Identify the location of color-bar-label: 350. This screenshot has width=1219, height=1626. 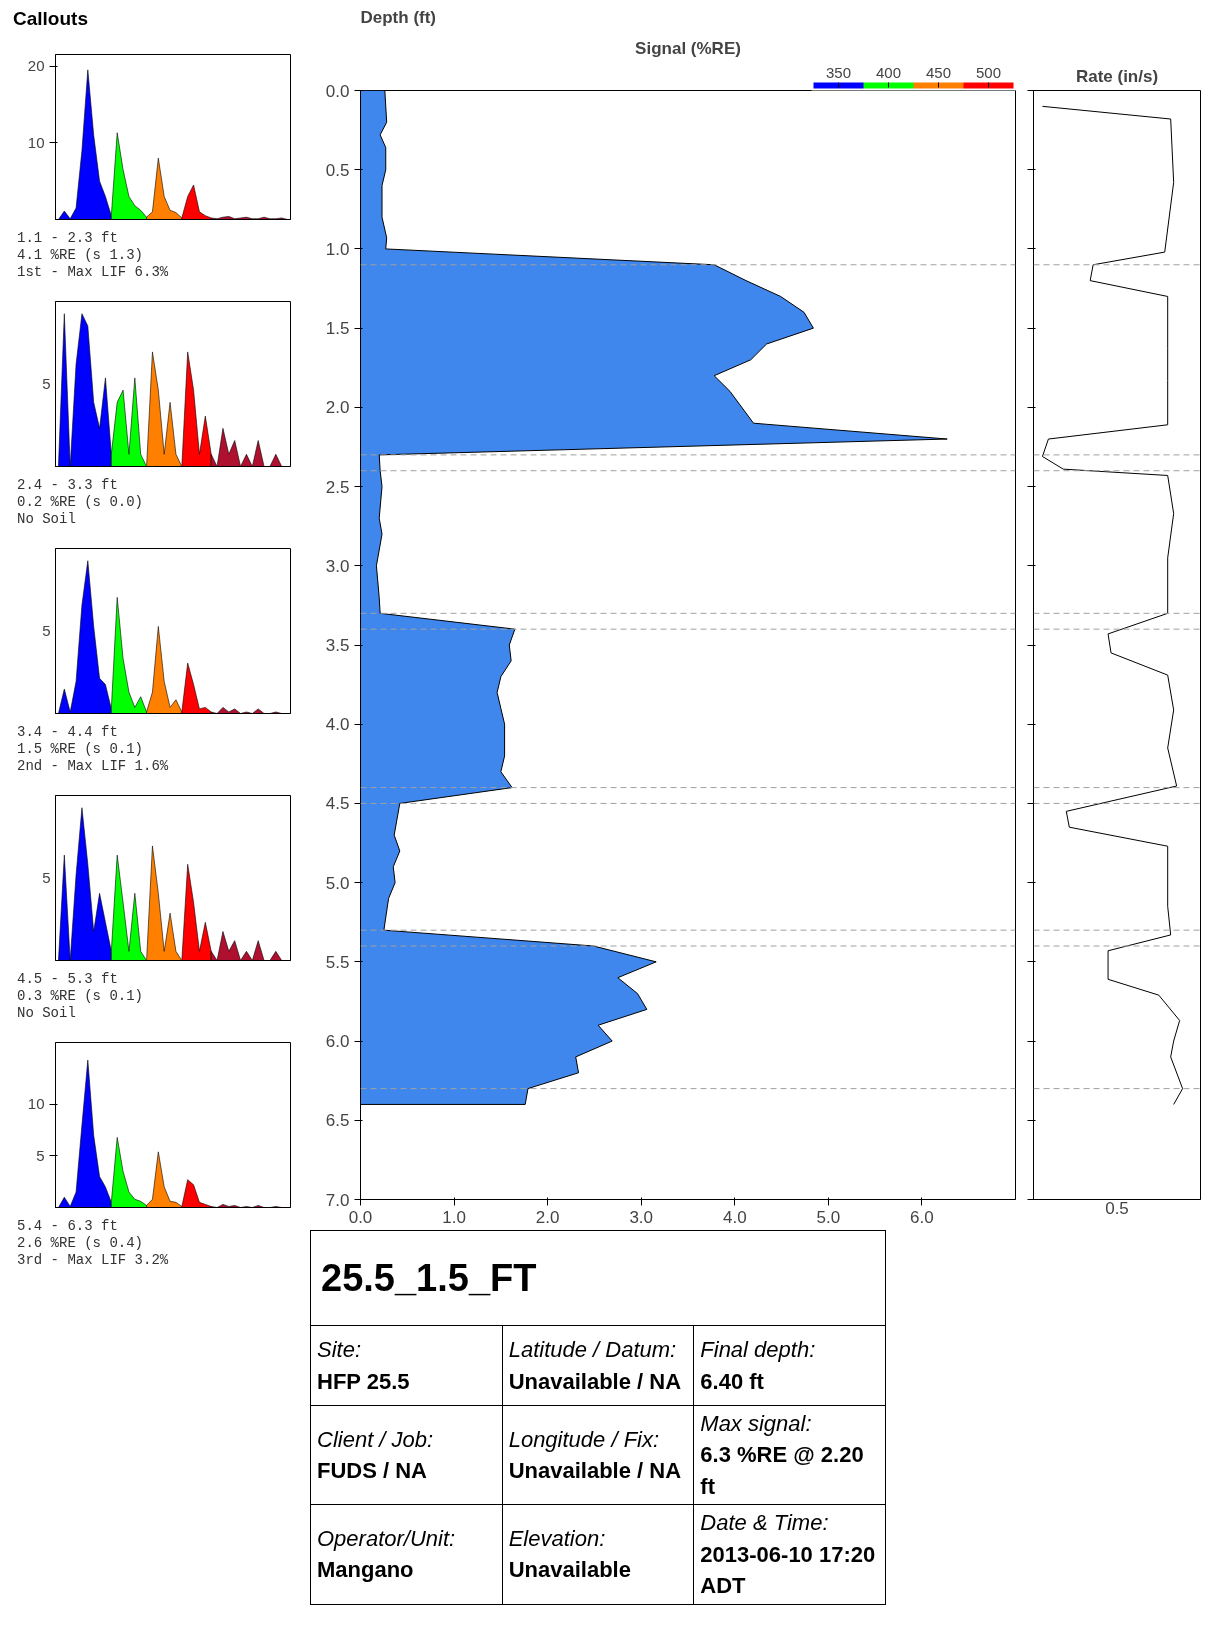
(838, 72).